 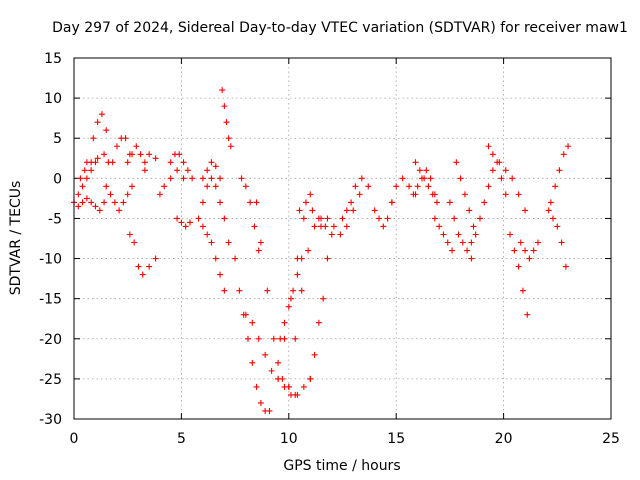 I want to click on y-tick-label: 10, so click(x=53, y=99).